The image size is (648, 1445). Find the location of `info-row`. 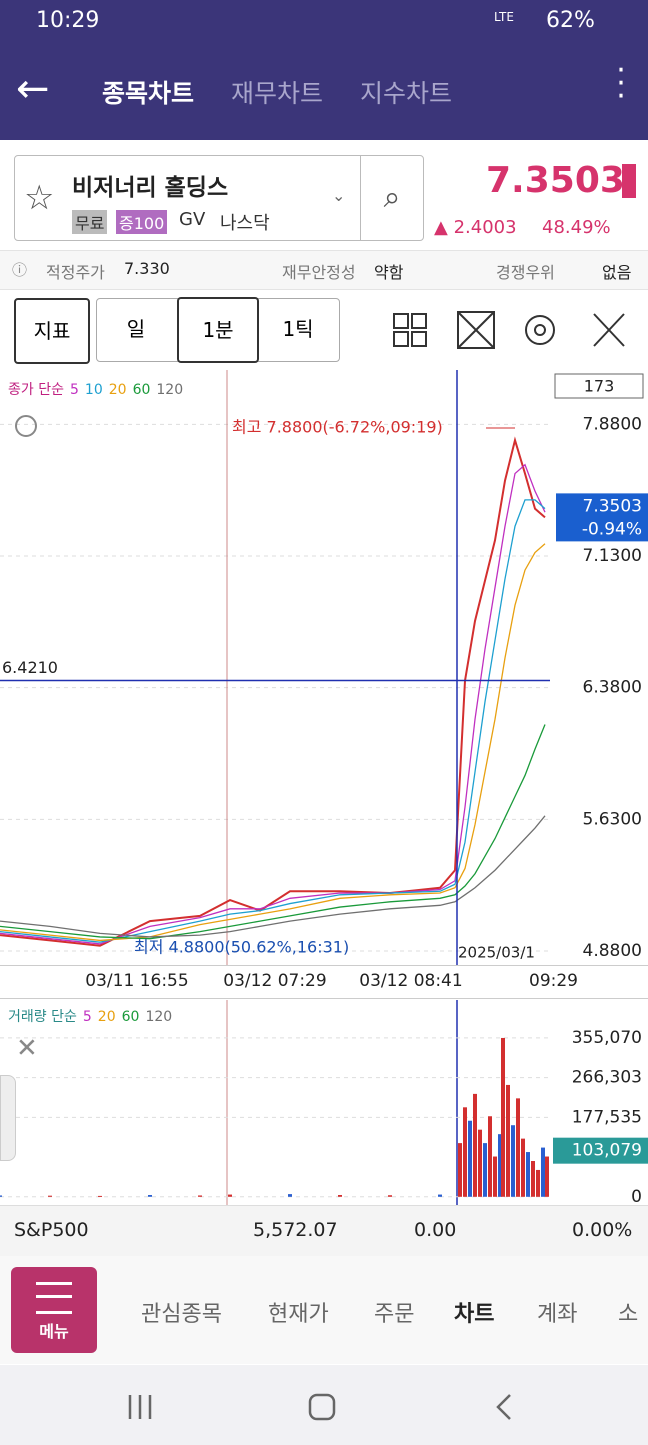

info-row is located at coordinates (324, 270).